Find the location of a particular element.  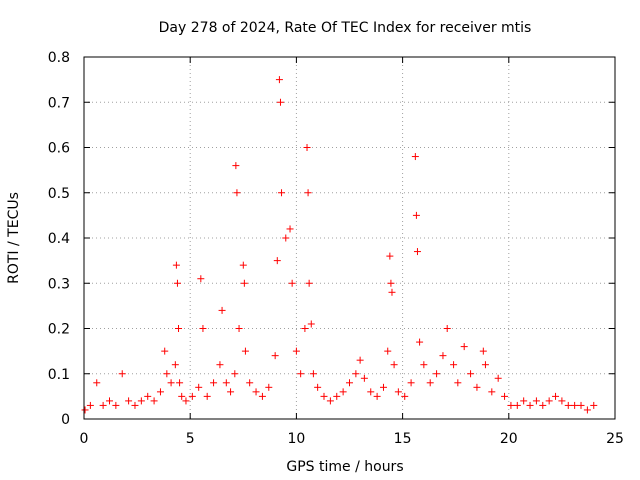

y-tick-label: 0.6 is located at coordinates (59, 149).